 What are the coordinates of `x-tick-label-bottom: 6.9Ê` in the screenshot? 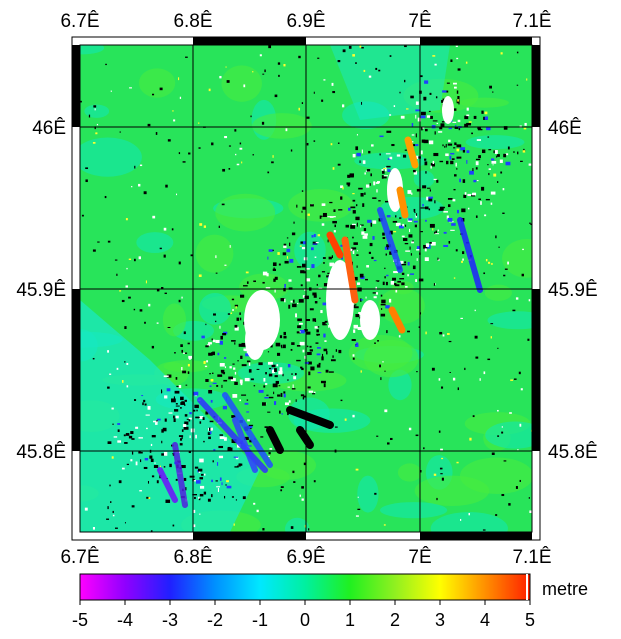 It's located at (305, 557).